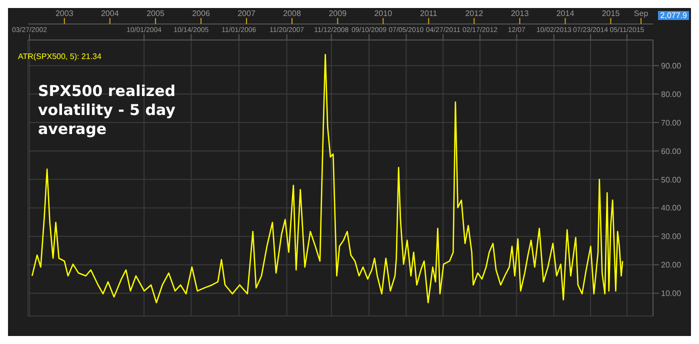  What do you see at coordinates (155, 13) in the screenshot?
I see `x-tick-label: 2005` at bounding box center [155, 13].